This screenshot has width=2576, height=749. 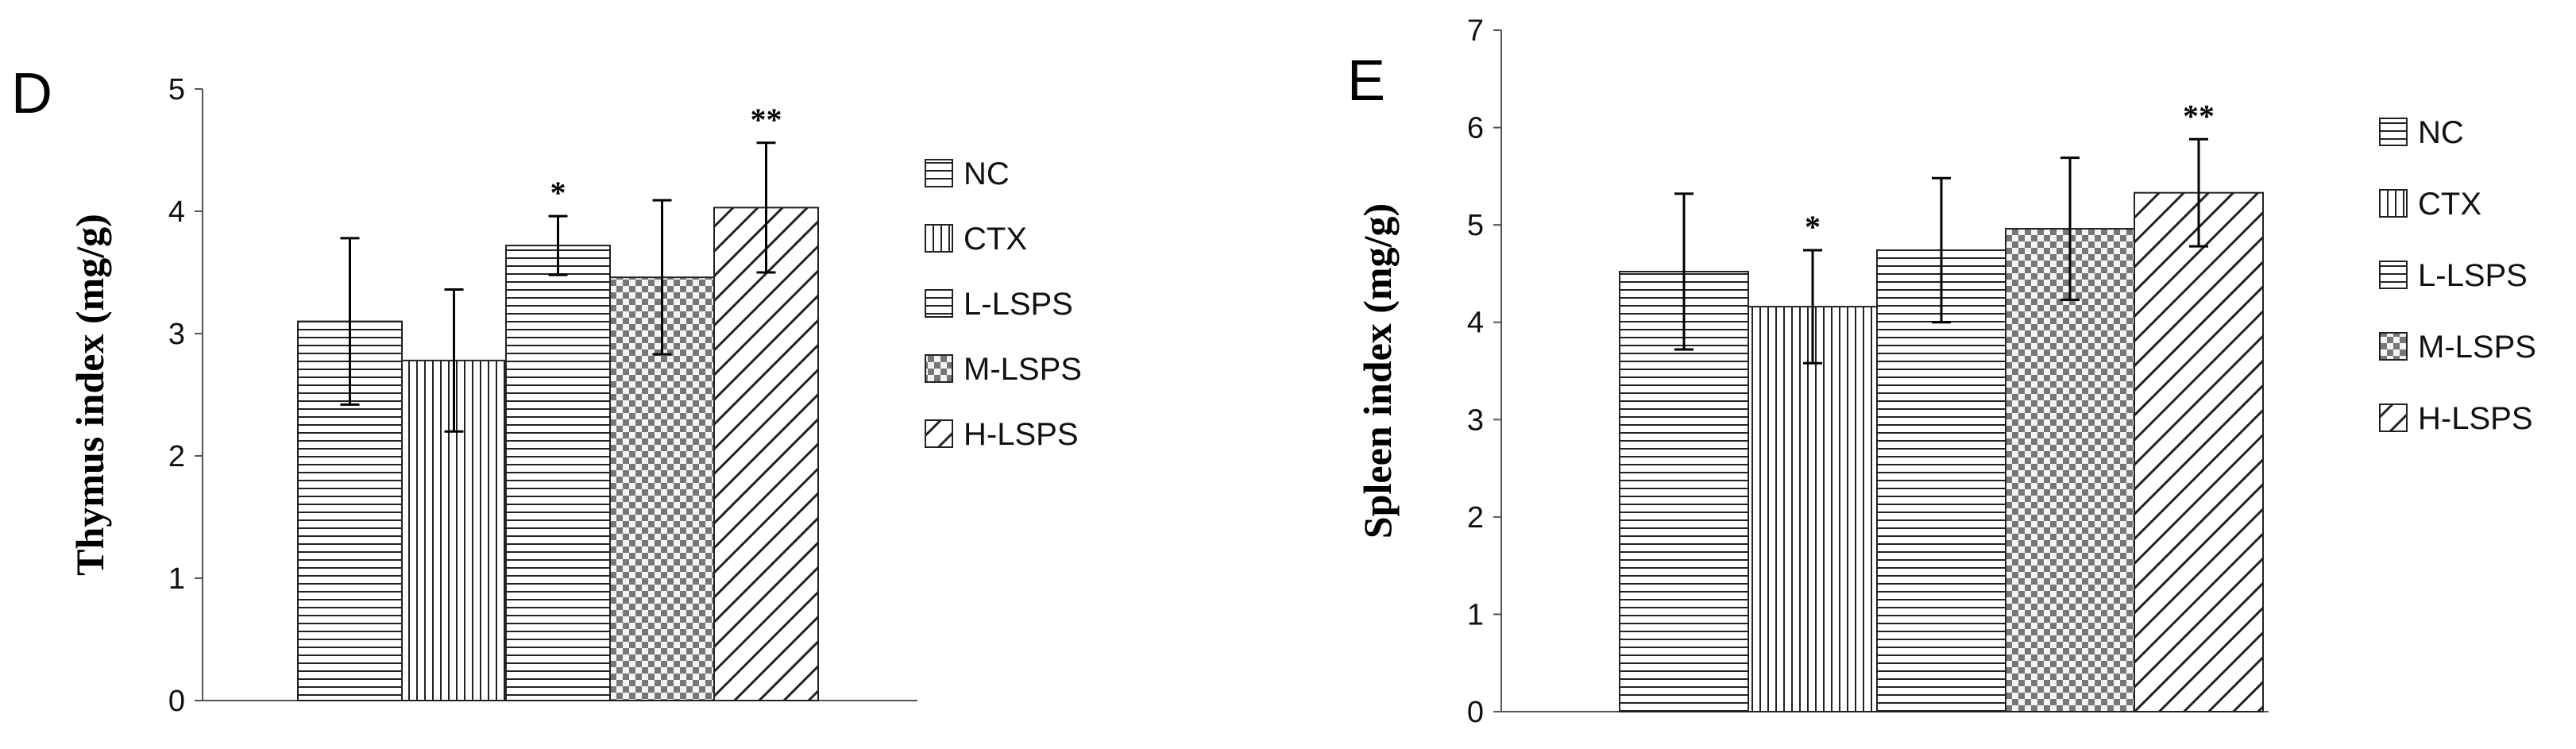 What do you see at coordinates (2070, 470) in the screenshot?
I see `spleen-bar-m-lsps` at bounding box center [2070, 470].